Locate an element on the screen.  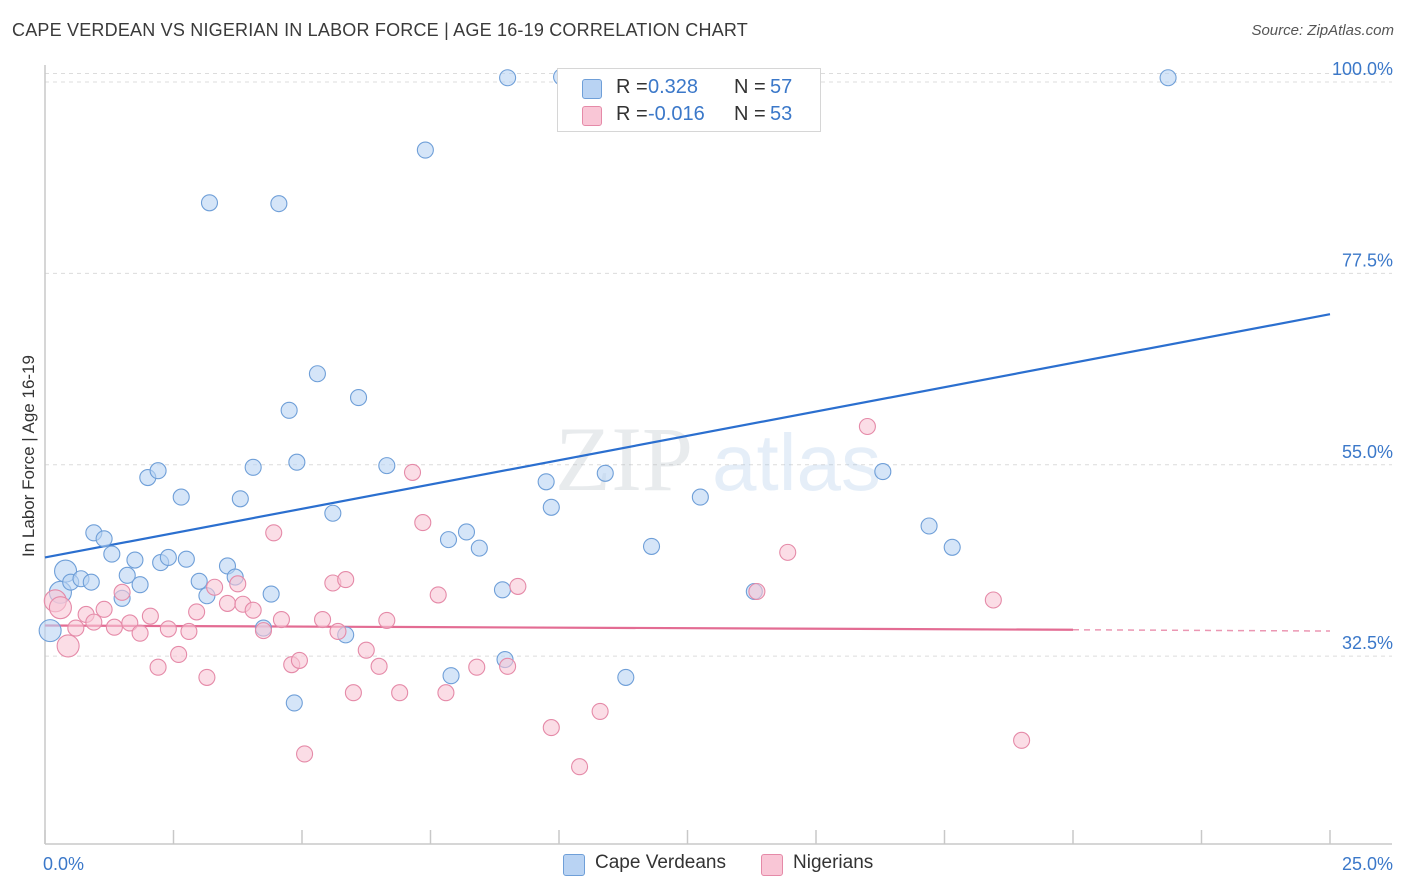
legend-r-label: R = is located at coordinates (632, 87).